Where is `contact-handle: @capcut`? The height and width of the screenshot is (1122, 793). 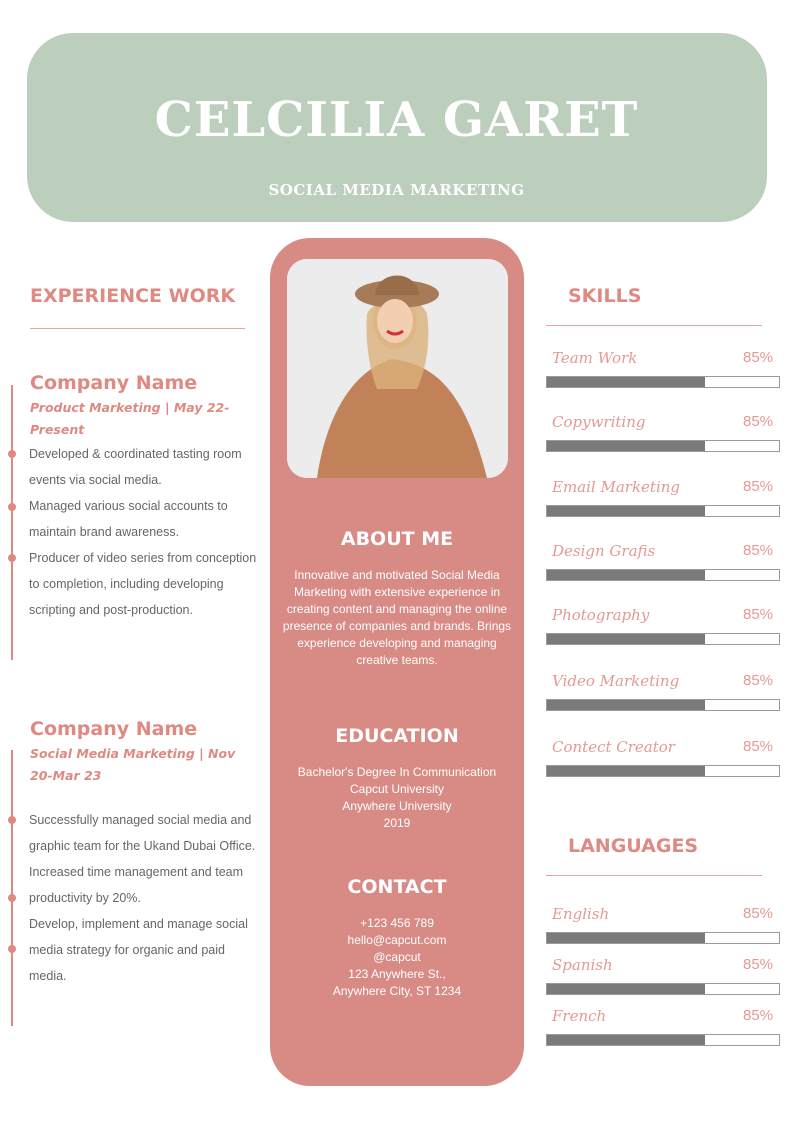
contact-handle: @capcut is located at coordinates (397, 957).